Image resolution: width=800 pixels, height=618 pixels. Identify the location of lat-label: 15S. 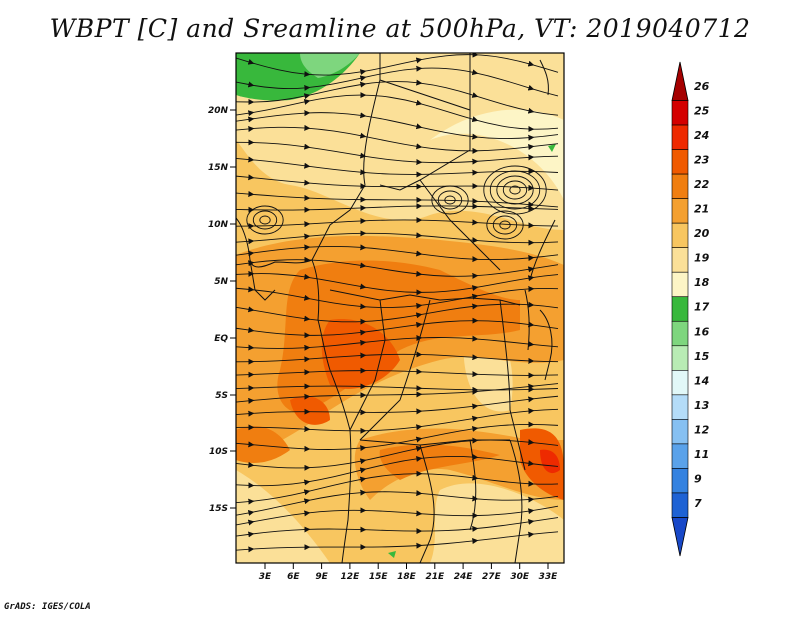
(218, 509).